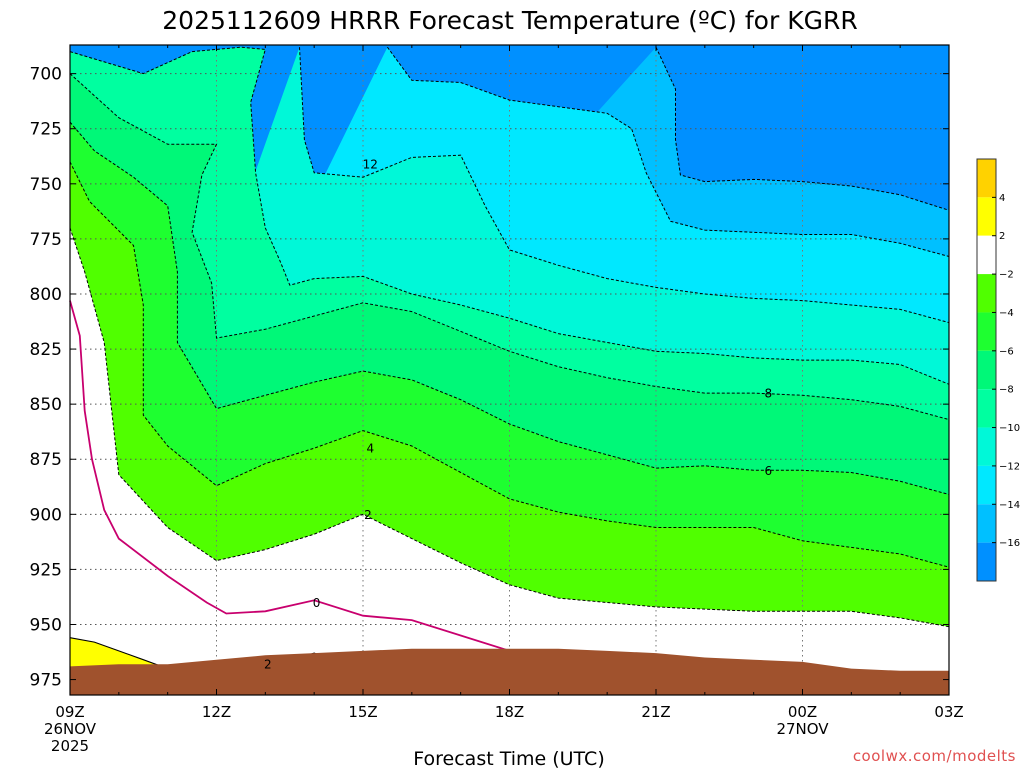  I want to click on y-tick-label-750: 750, so click(46, 185).